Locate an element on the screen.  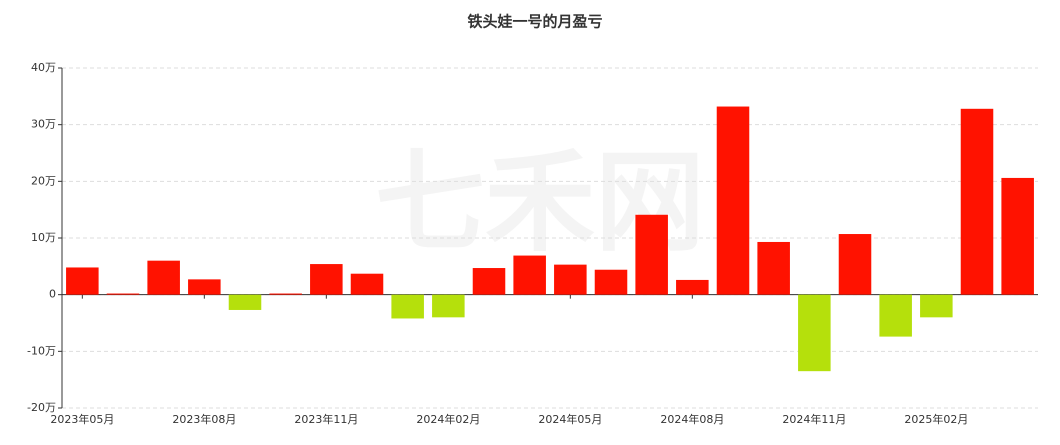
x-tick-label: 2023年05月 is located at coordinates (82, 419).